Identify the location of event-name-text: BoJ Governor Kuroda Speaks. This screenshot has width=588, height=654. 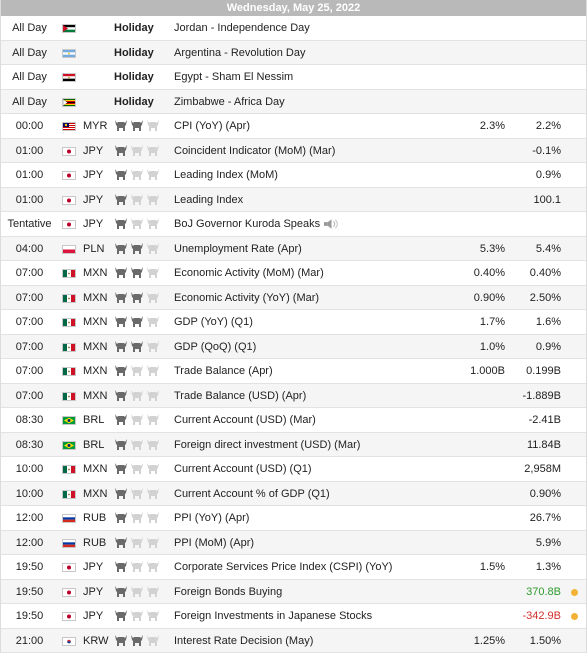
(247, 224).